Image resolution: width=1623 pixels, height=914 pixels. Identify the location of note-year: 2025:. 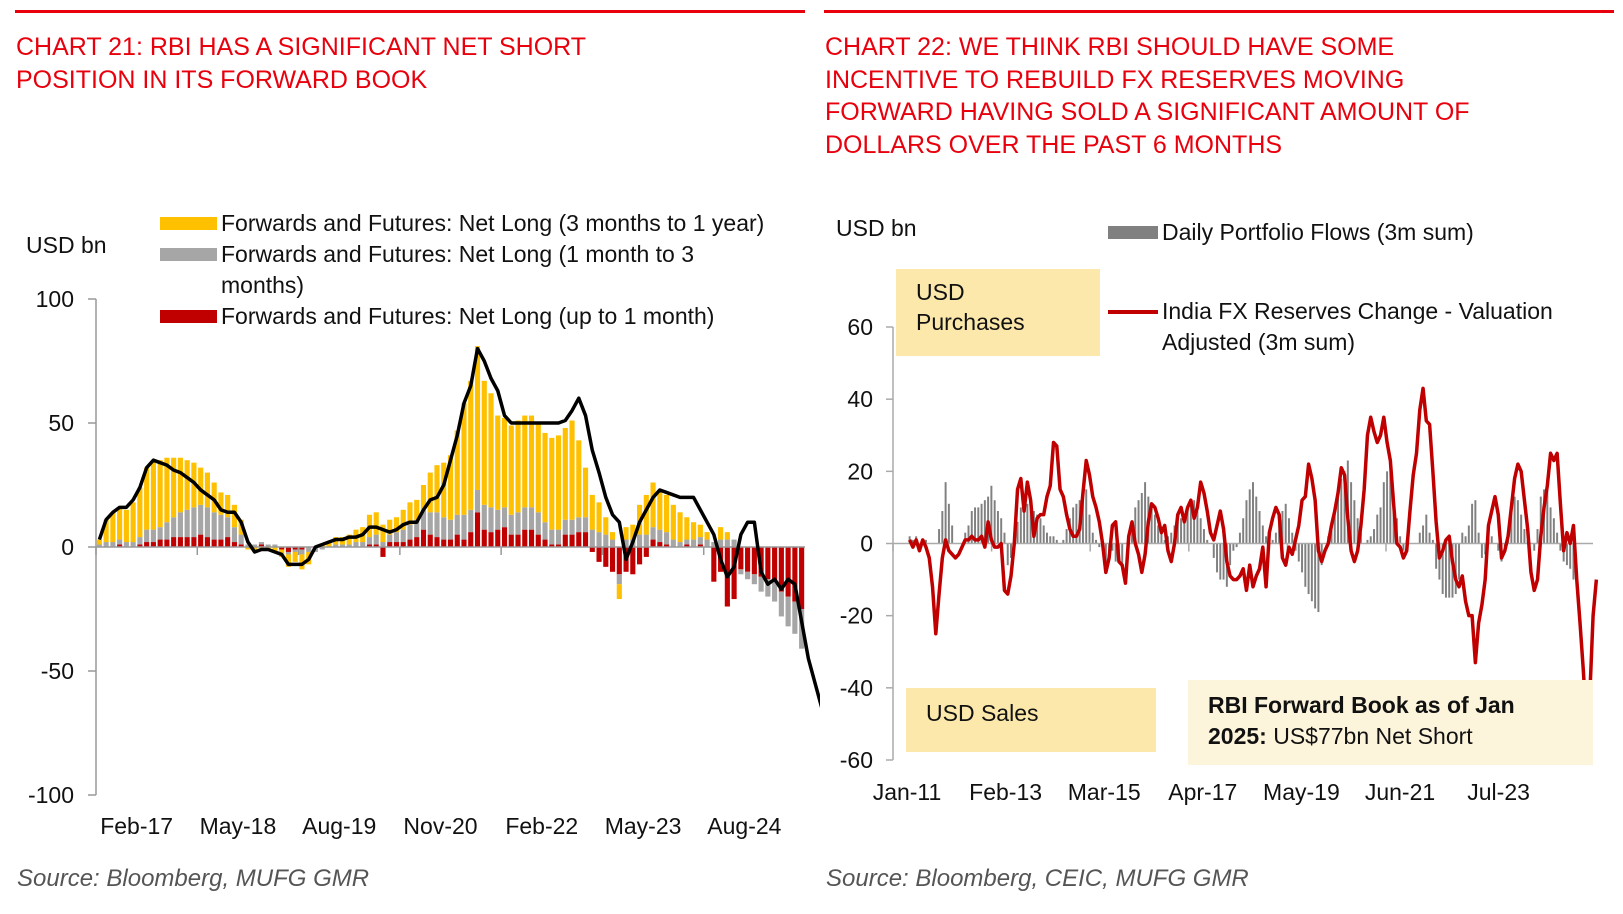
(1237, 736).